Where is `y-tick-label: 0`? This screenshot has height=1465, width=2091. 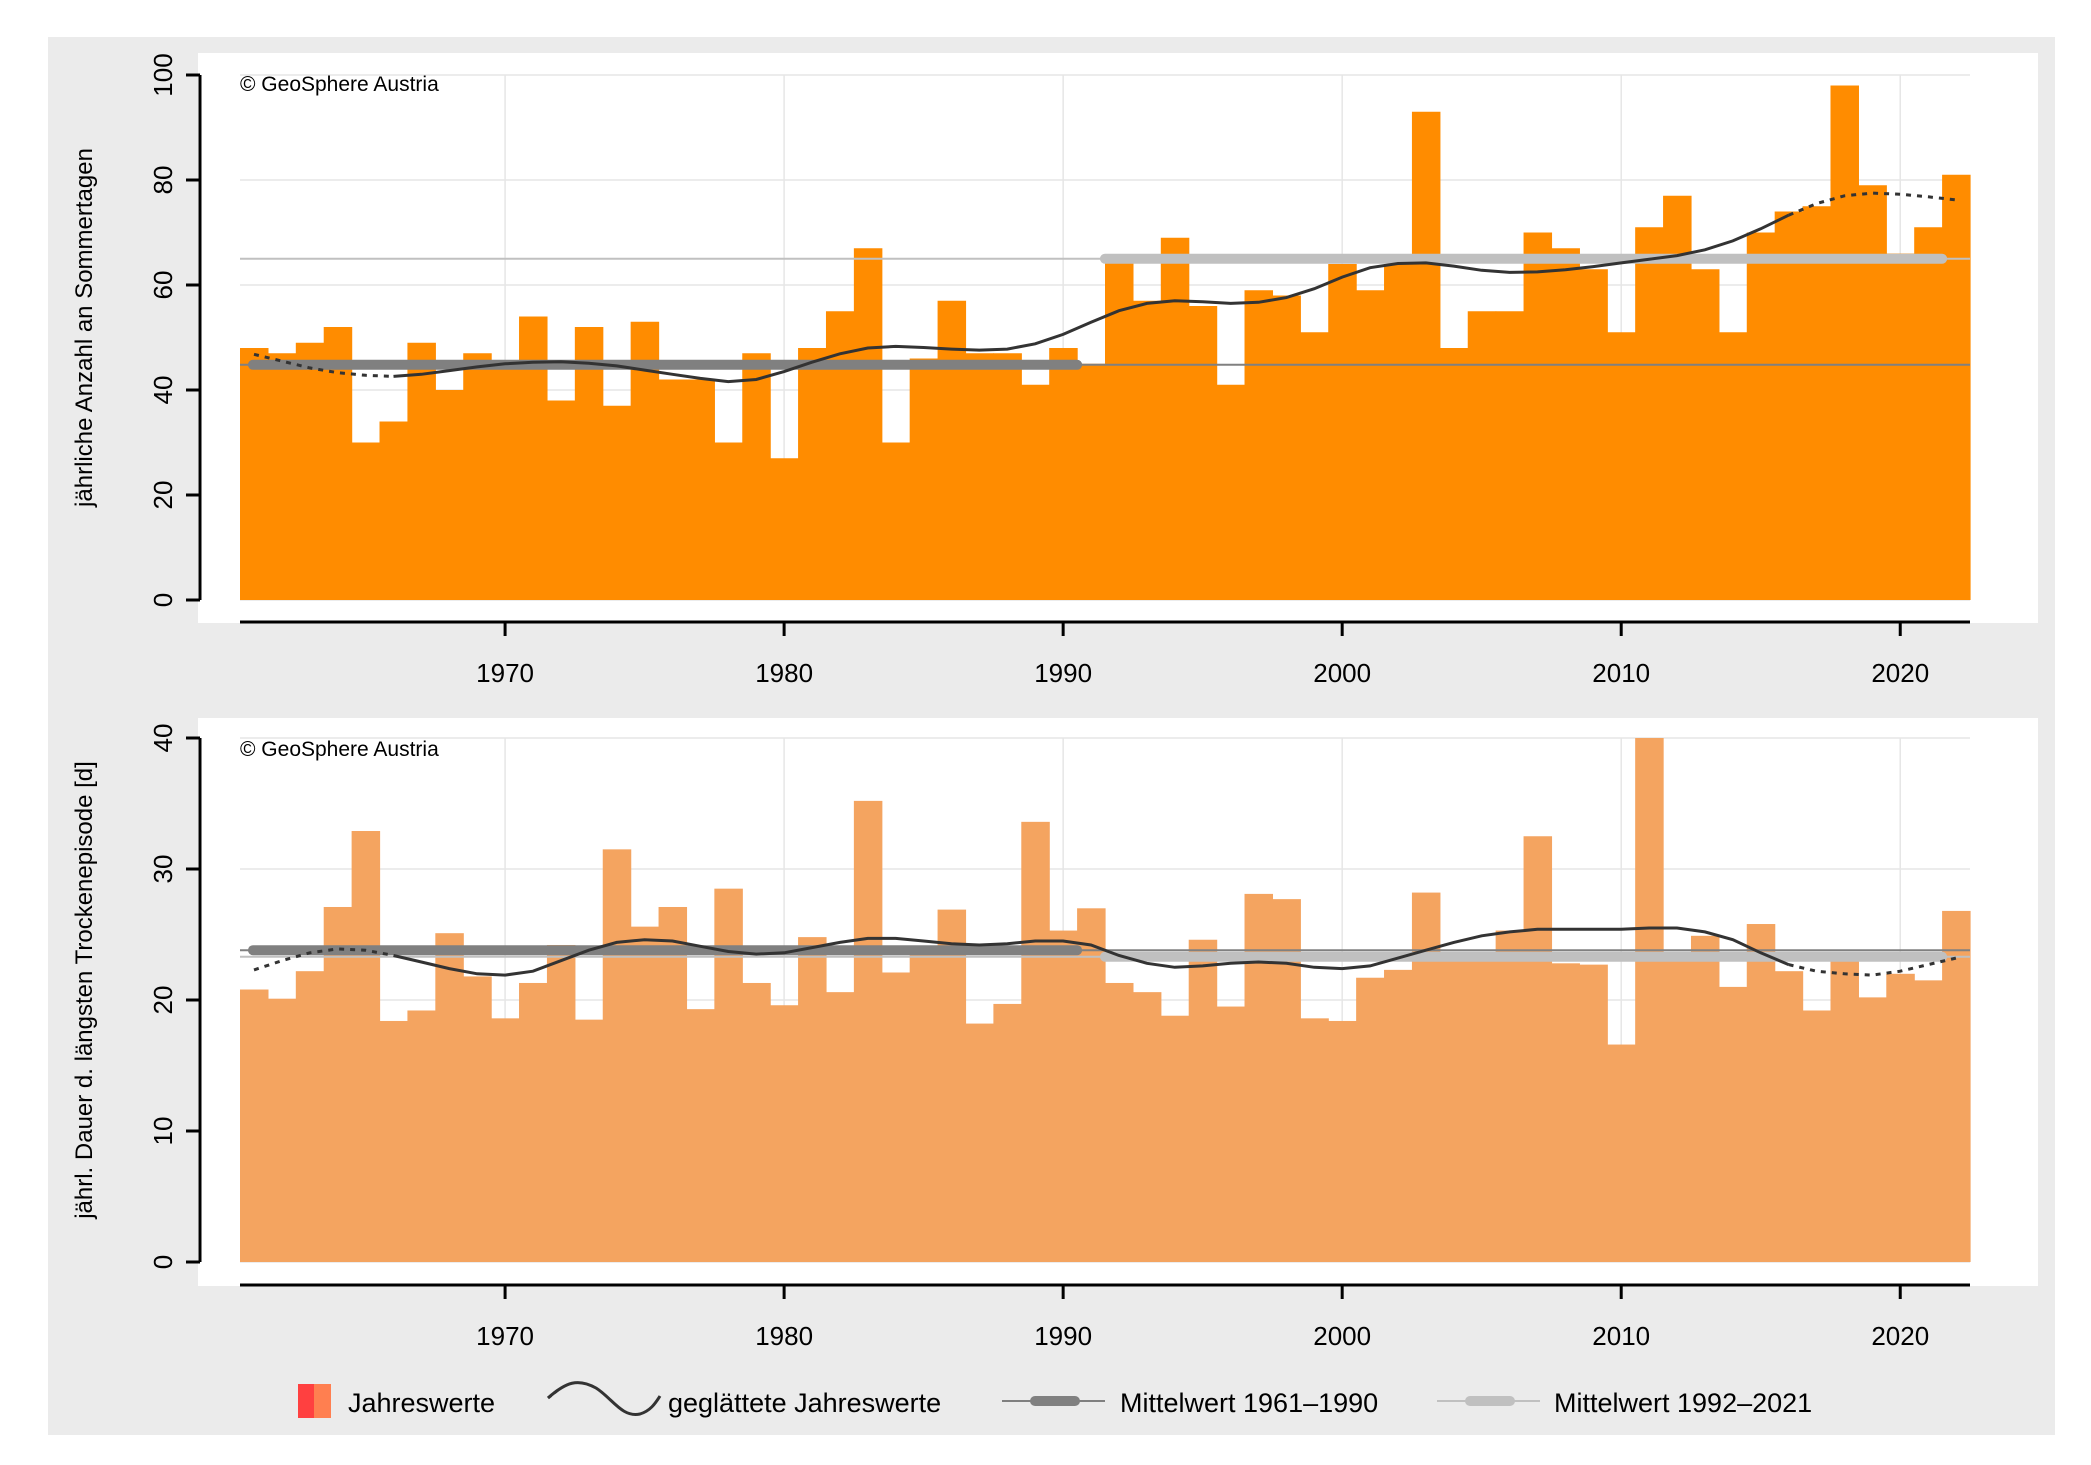
y-tick-label: 0 is located at coordinates (163, 600).